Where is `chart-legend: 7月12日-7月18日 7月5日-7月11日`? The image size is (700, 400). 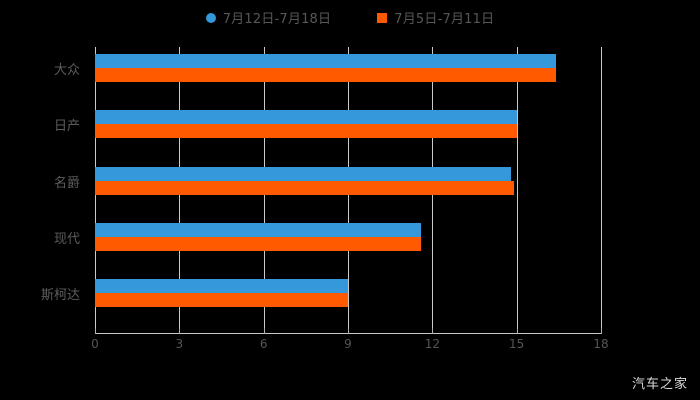
chart-legend: 7月12日-7月18日 7月5日-7月11日 is located at coordinates (350, 17).